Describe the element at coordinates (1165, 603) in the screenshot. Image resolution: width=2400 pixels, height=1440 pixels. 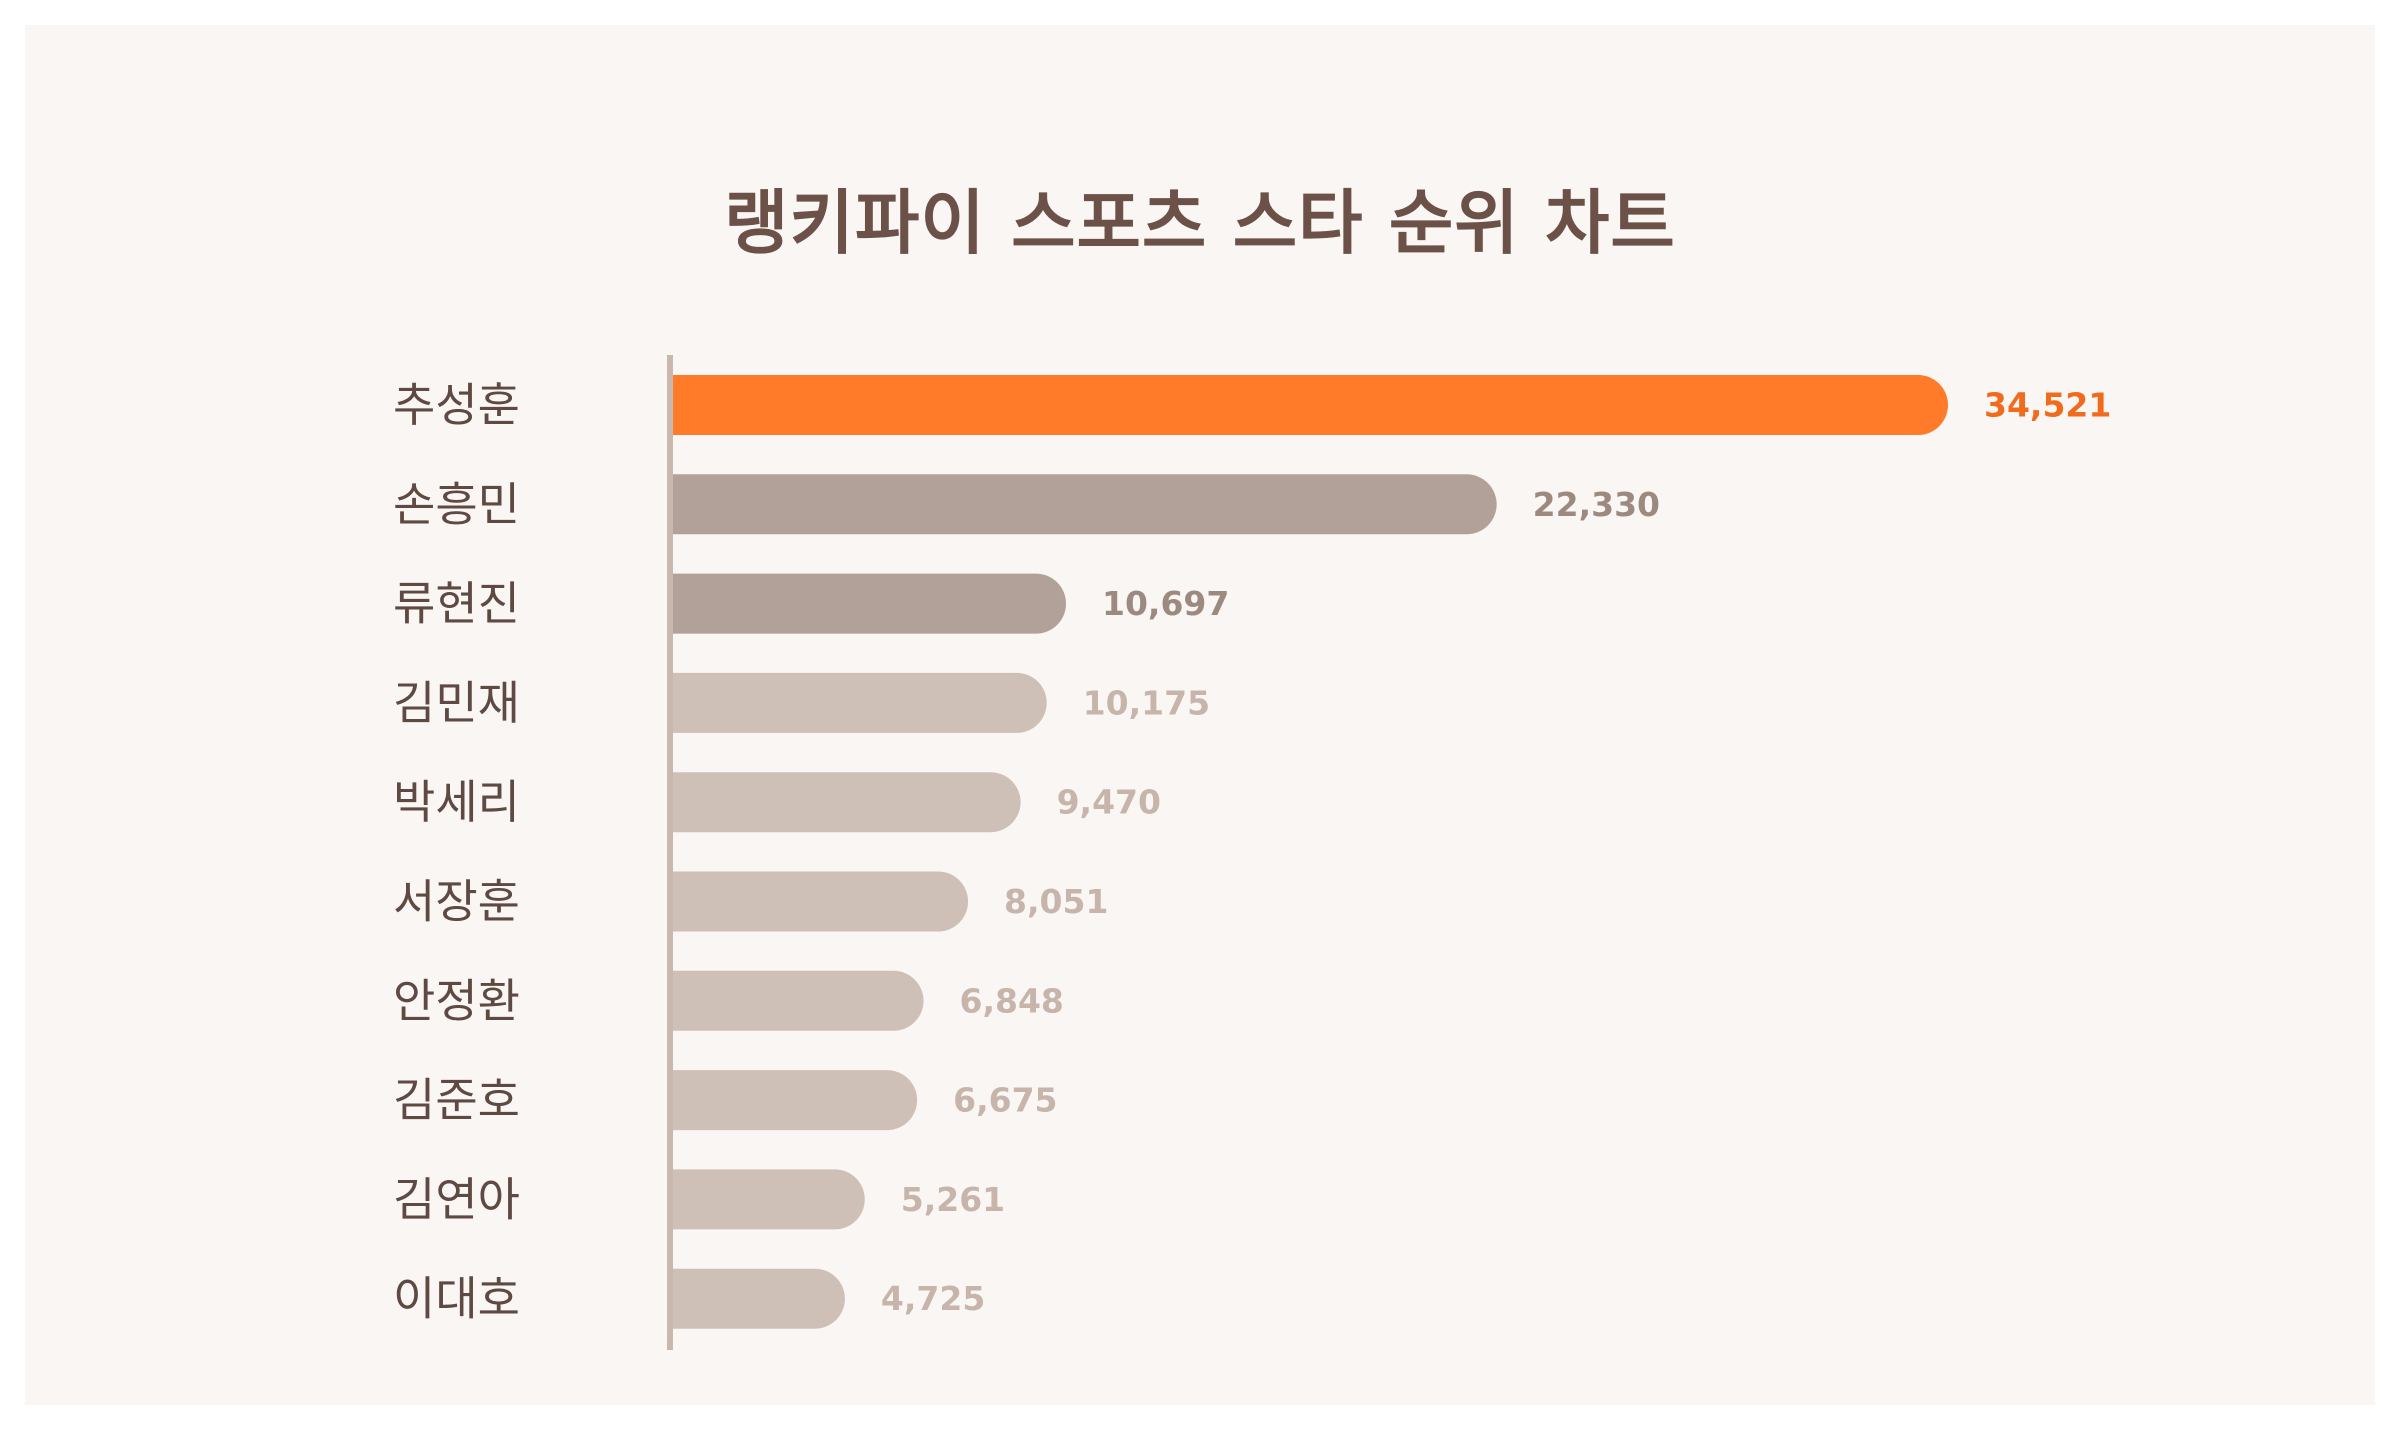
I see `value-label-3: 10,697` at that location.